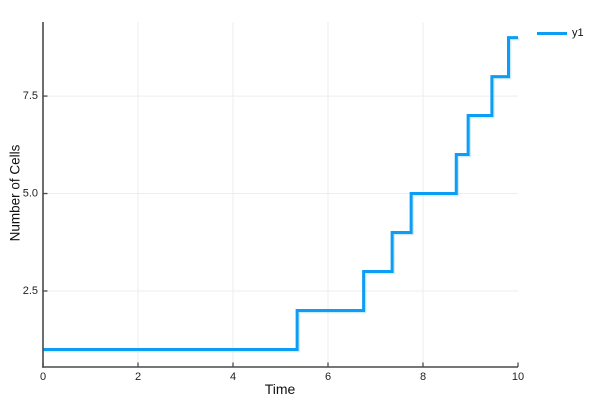 This screenshot has height=400, width=600. What do you see at coordinates (328, 377) in the screenshot?
I see `x-tick-label: 6` at bounding box center [328, 377].